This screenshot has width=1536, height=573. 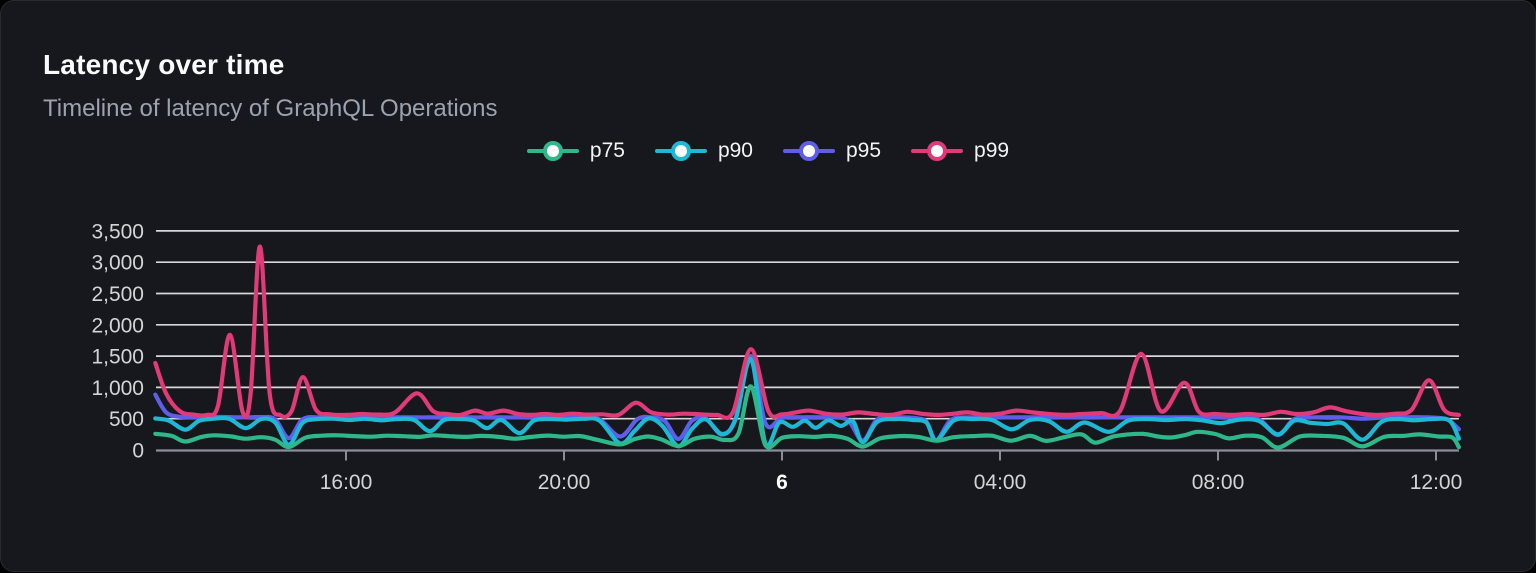 What do you see at coordinates (138, 451) in the screenshot?
I see `y-tick-label: 0` at bounding box center [138, 451].